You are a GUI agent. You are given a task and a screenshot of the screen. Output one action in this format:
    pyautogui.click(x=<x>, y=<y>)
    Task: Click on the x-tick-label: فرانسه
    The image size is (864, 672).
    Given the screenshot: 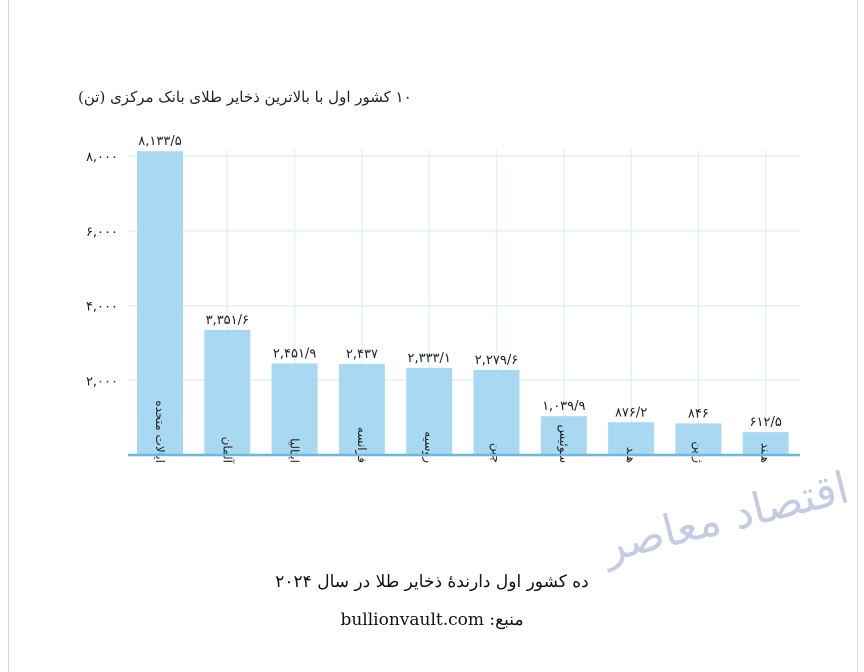 What is the action you would take?
    pyautogui.click(x=361, y=445)
    